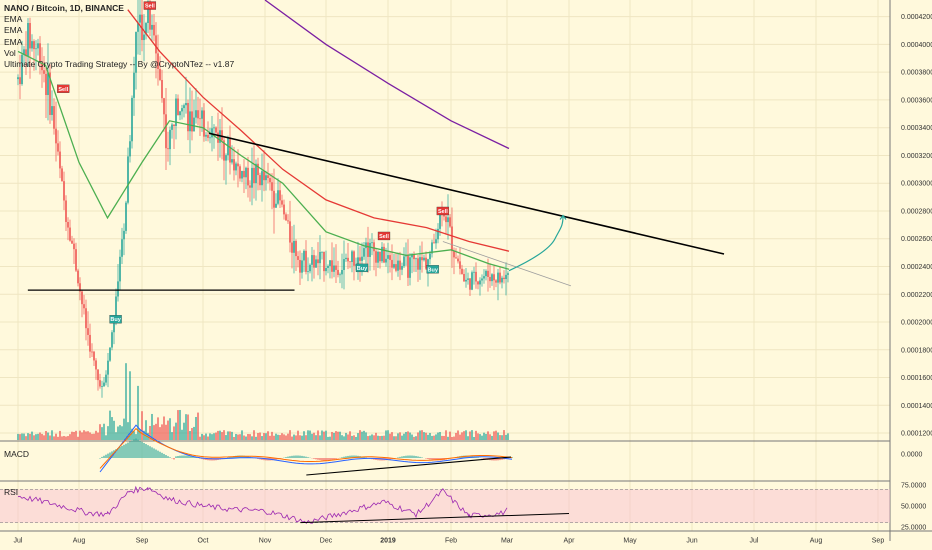 The width and height of the screenshot is (932, 550). I want to click on macd-signal-line, so click(306, 448).